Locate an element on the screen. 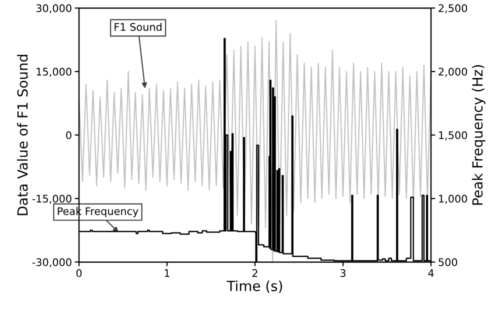 The image size is (500, 309). y-tick-label: 30,000 is located at coordinates (54, 9).